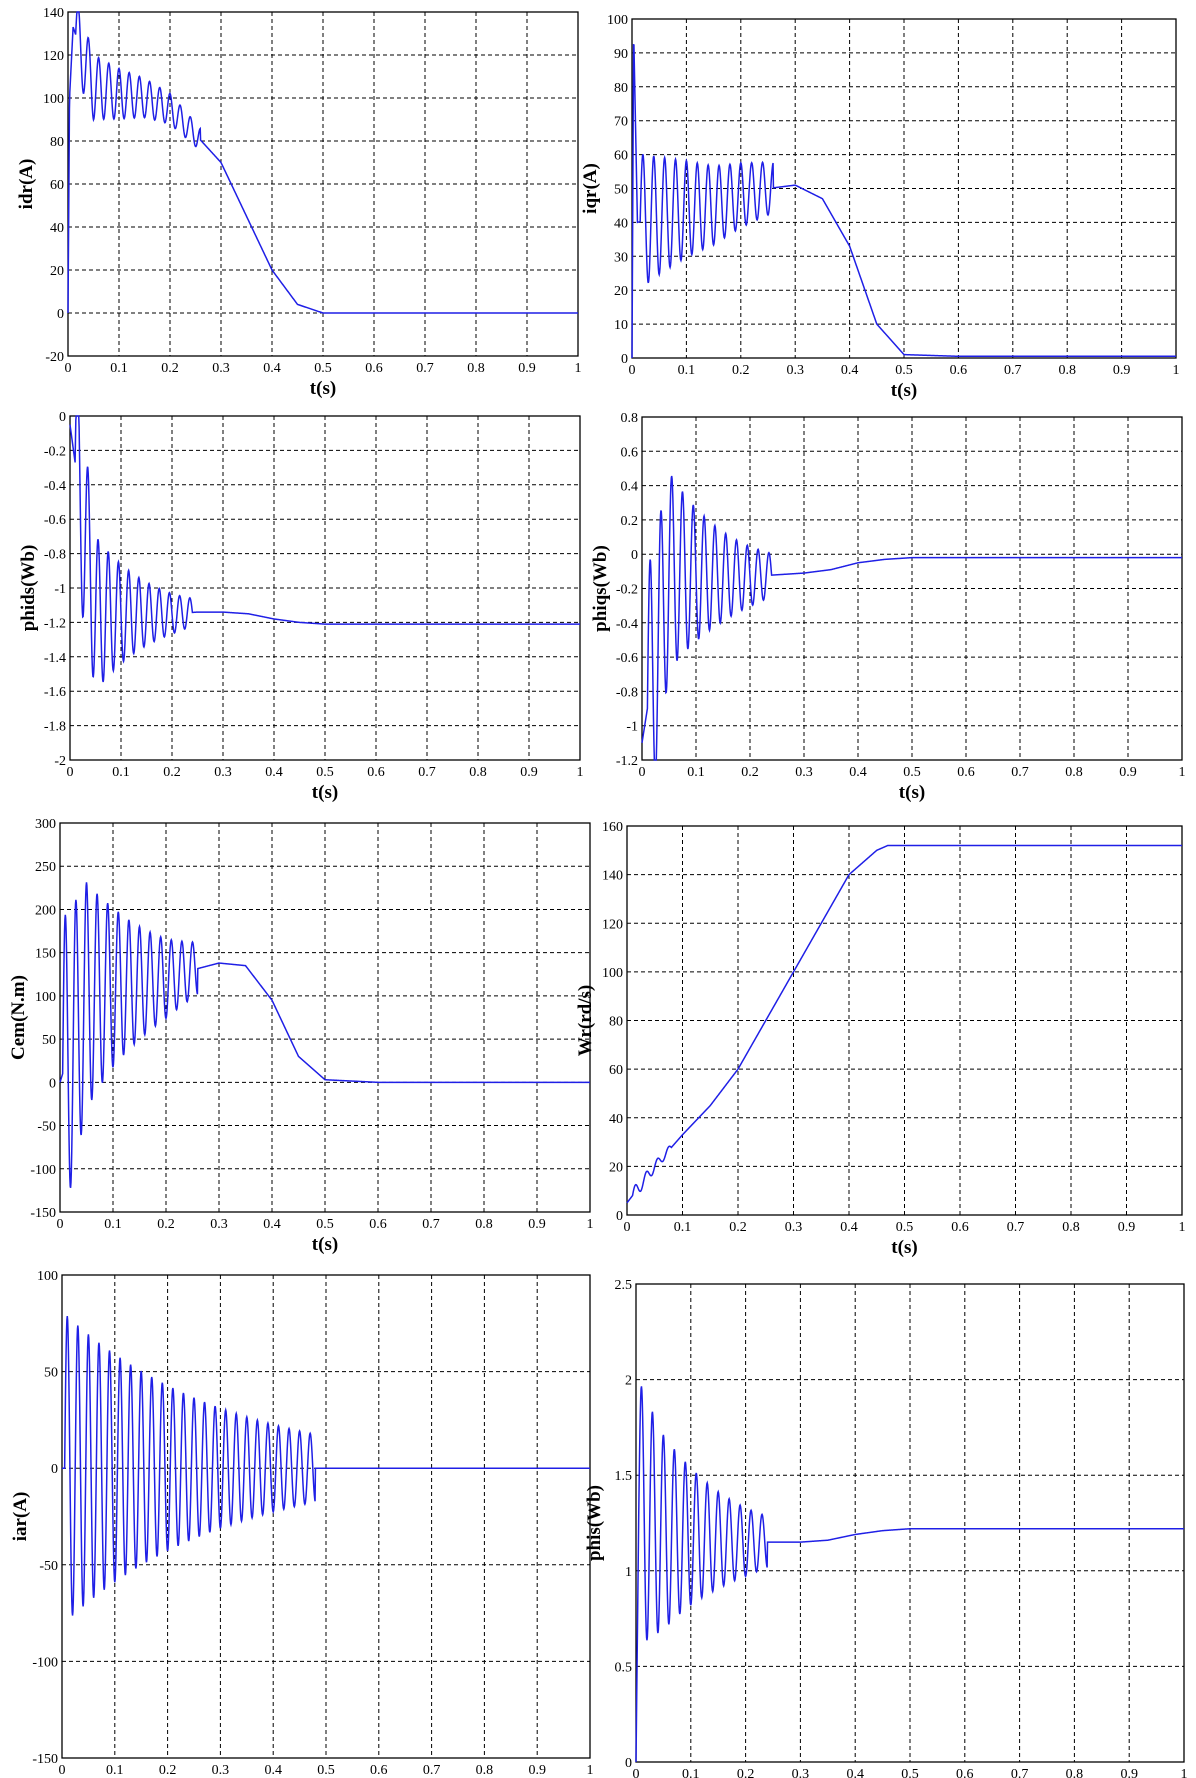 The width and height of the screenshot is (1196, 1778). I want to click on y-tick-label: 0.5, so click(624, 1667).